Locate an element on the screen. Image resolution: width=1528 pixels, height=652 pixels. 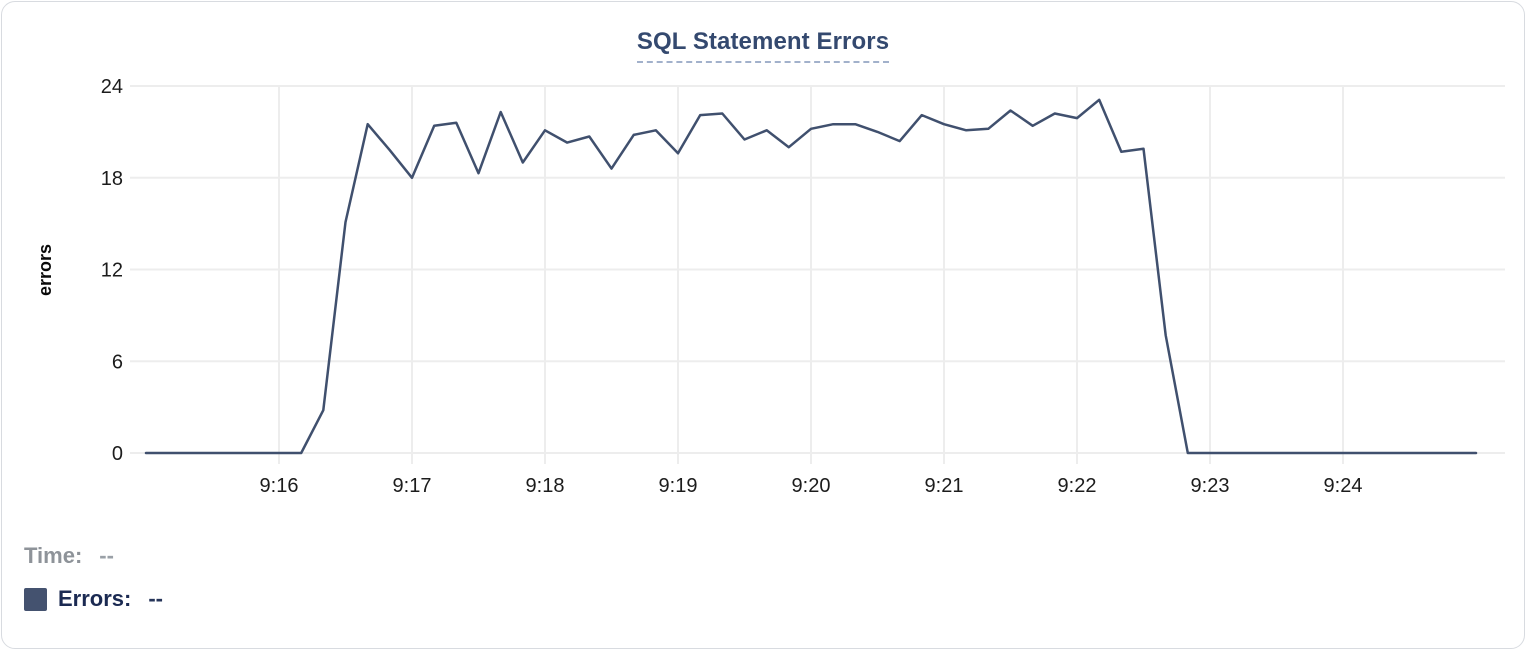
x-tick-label: 9:23 is located at coordinates (1210, 486).